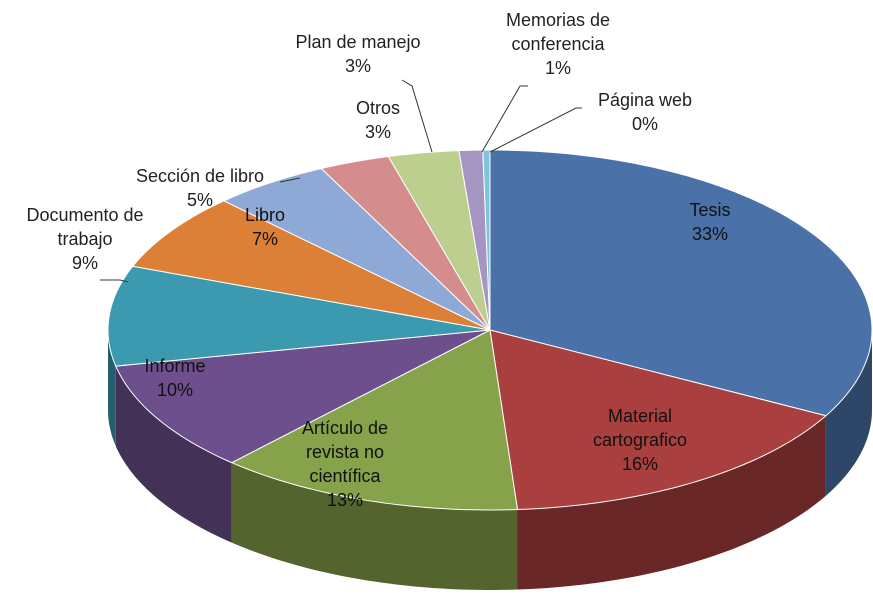  I want to click on slice-label: Material cartografico 16%, so click(640, 440).